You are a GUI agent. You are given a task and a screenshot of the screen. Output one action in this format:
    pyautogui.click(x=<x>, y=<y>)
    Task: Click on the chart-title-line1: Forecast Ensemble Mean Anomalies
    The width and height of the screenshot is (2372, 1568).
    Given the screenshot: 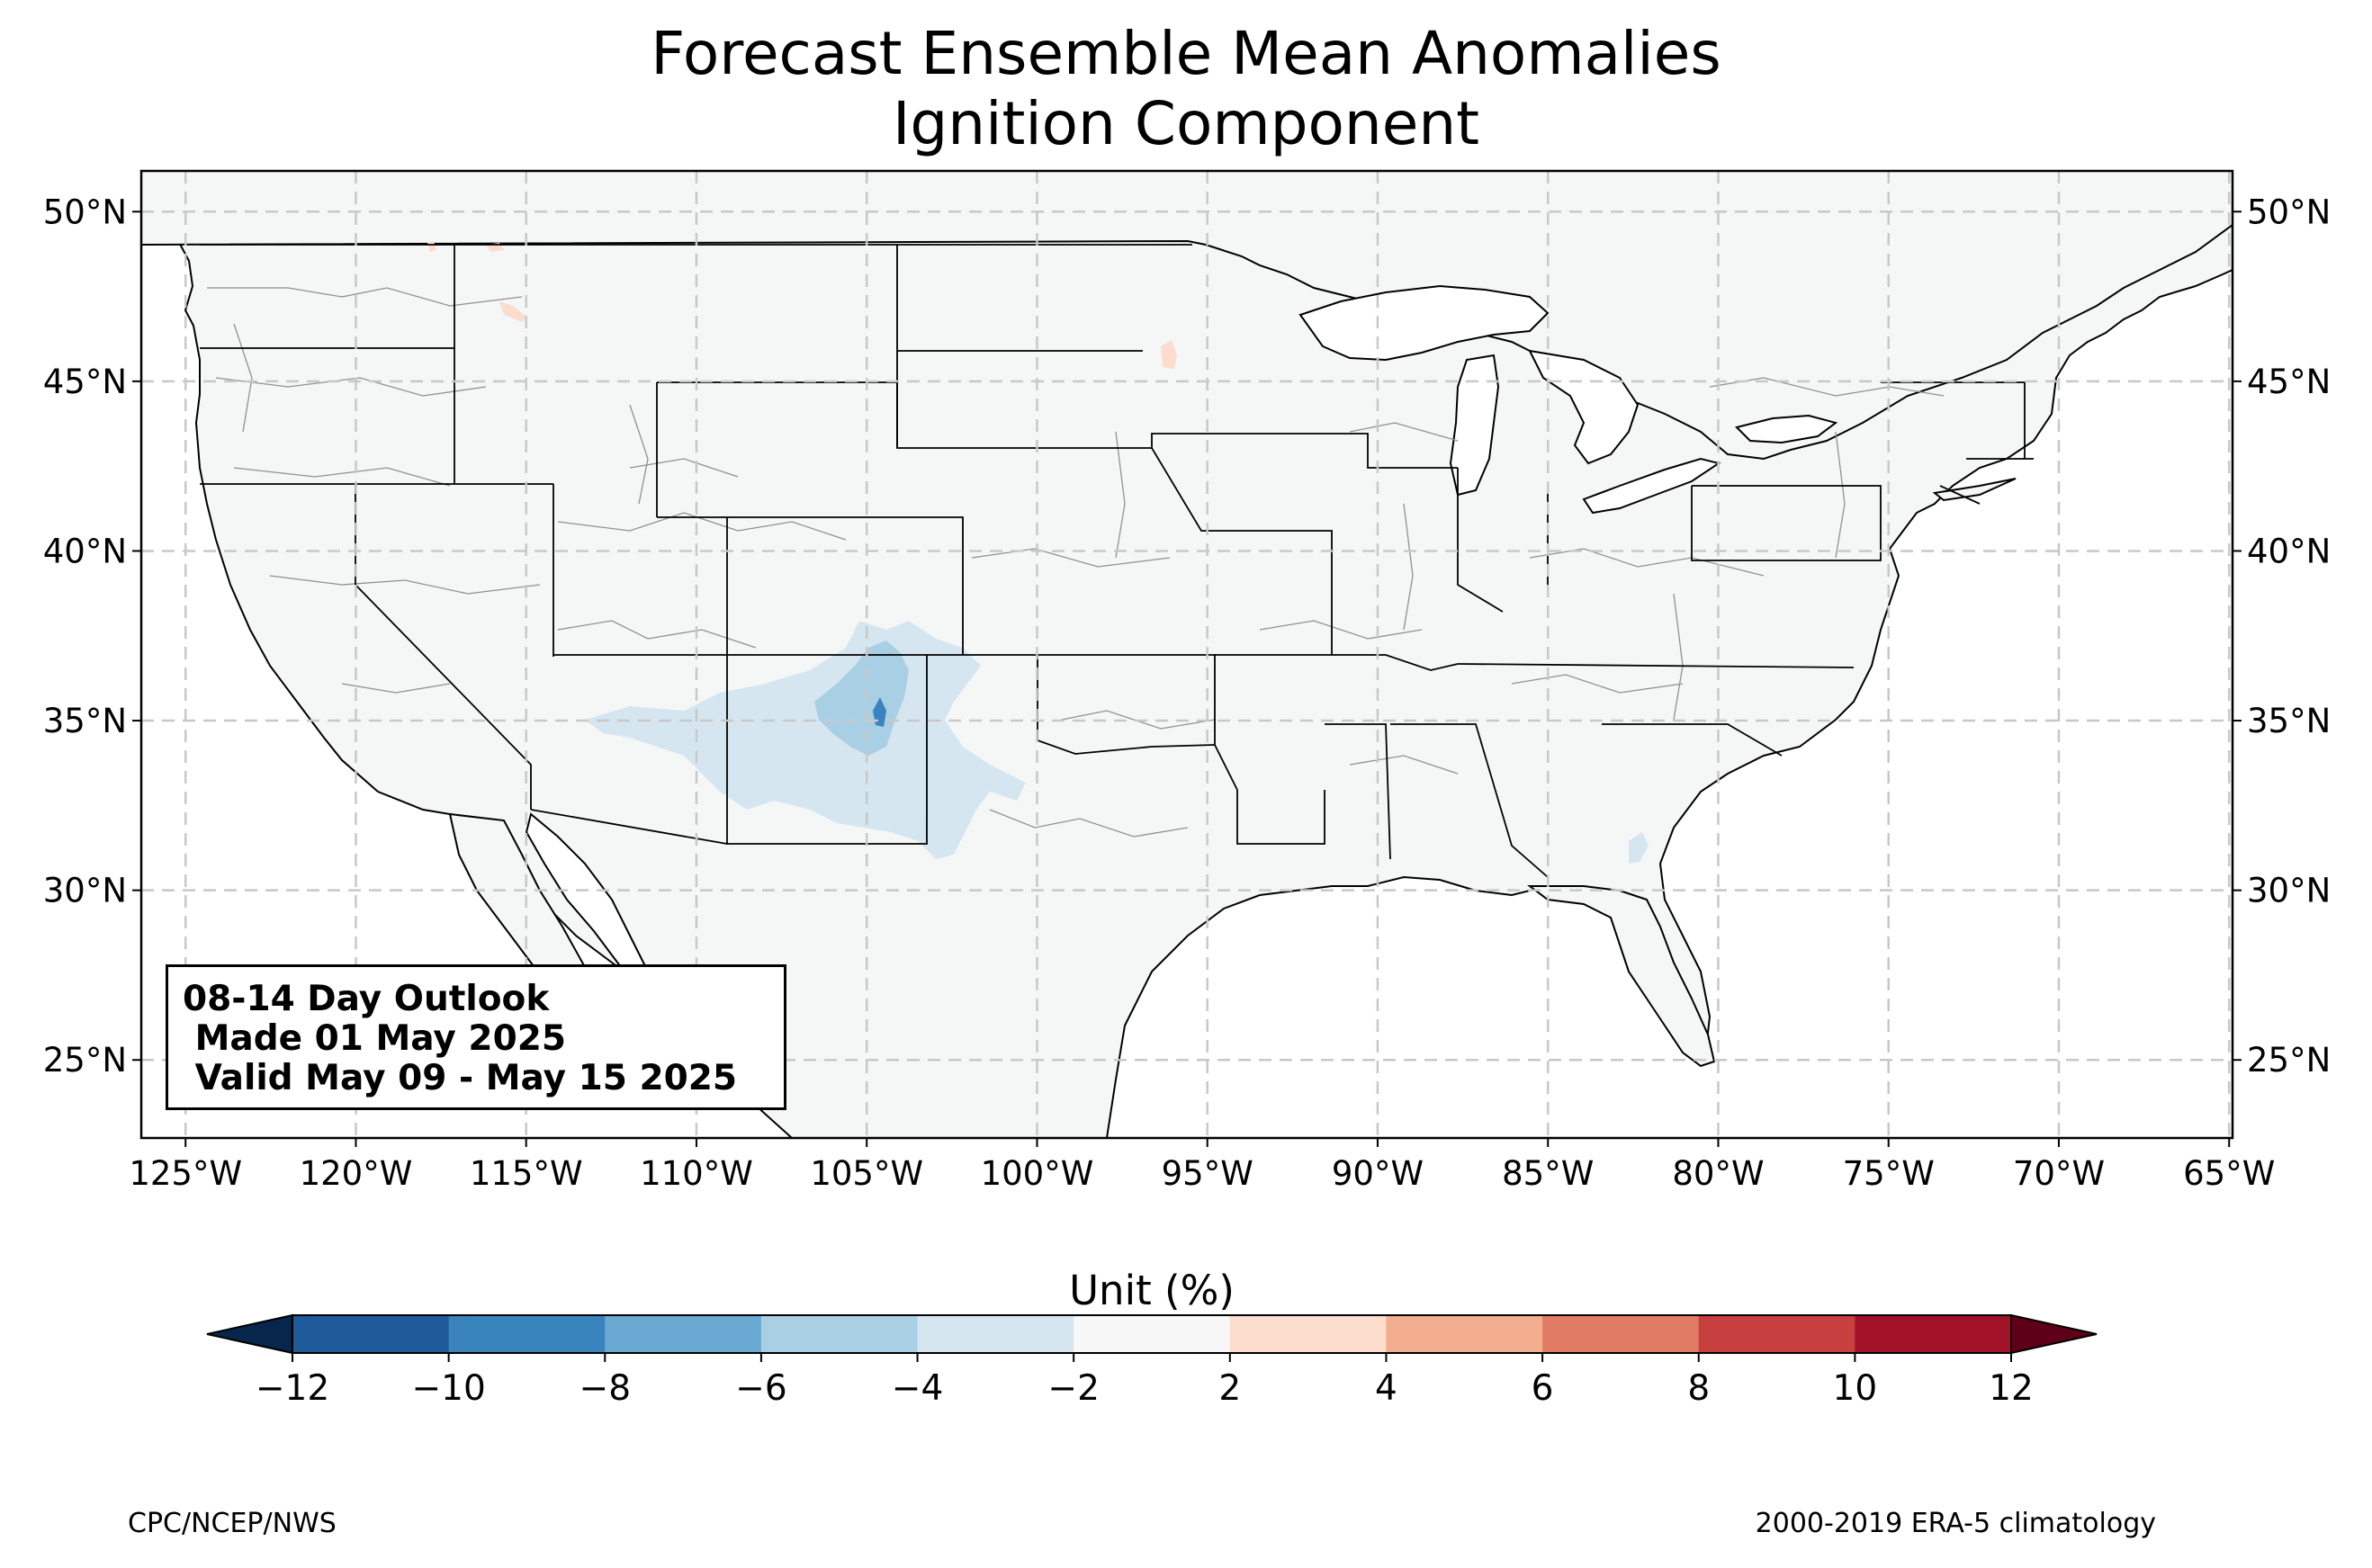 What is the action you would take?
    pyautogui.click(x=1186, y=53)
    